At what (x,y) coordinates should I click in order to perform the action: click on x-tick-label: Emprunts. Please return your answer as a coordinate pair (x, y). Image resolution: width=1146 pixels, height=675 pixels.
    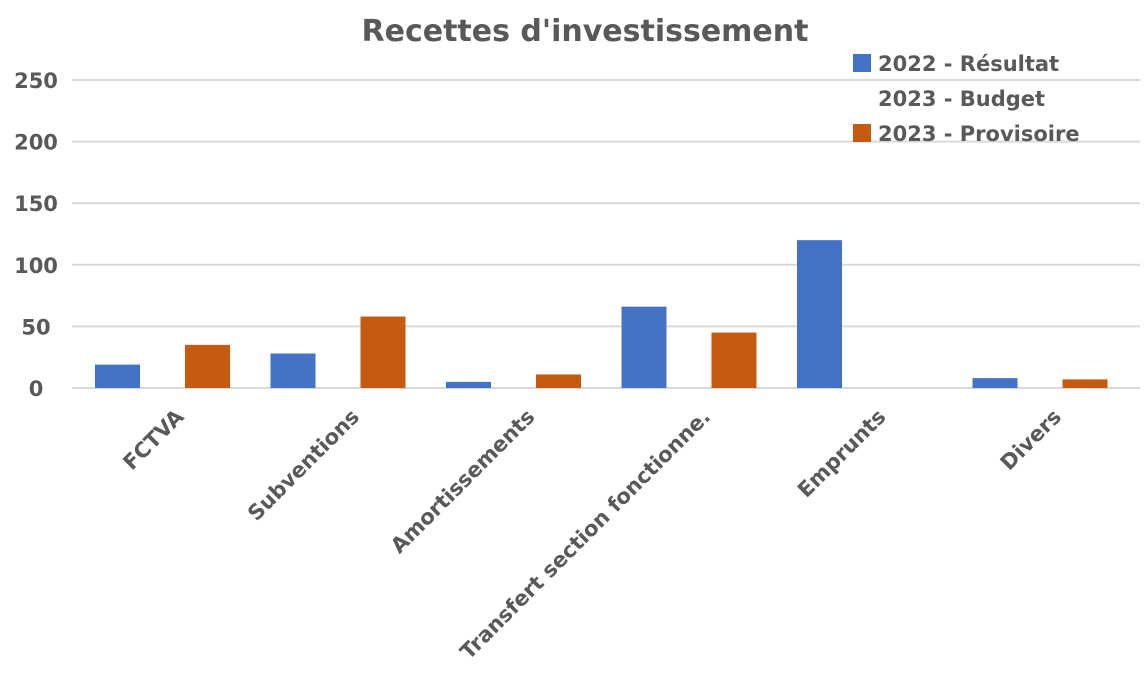
    Looking at the image, I should click on (842, 454).